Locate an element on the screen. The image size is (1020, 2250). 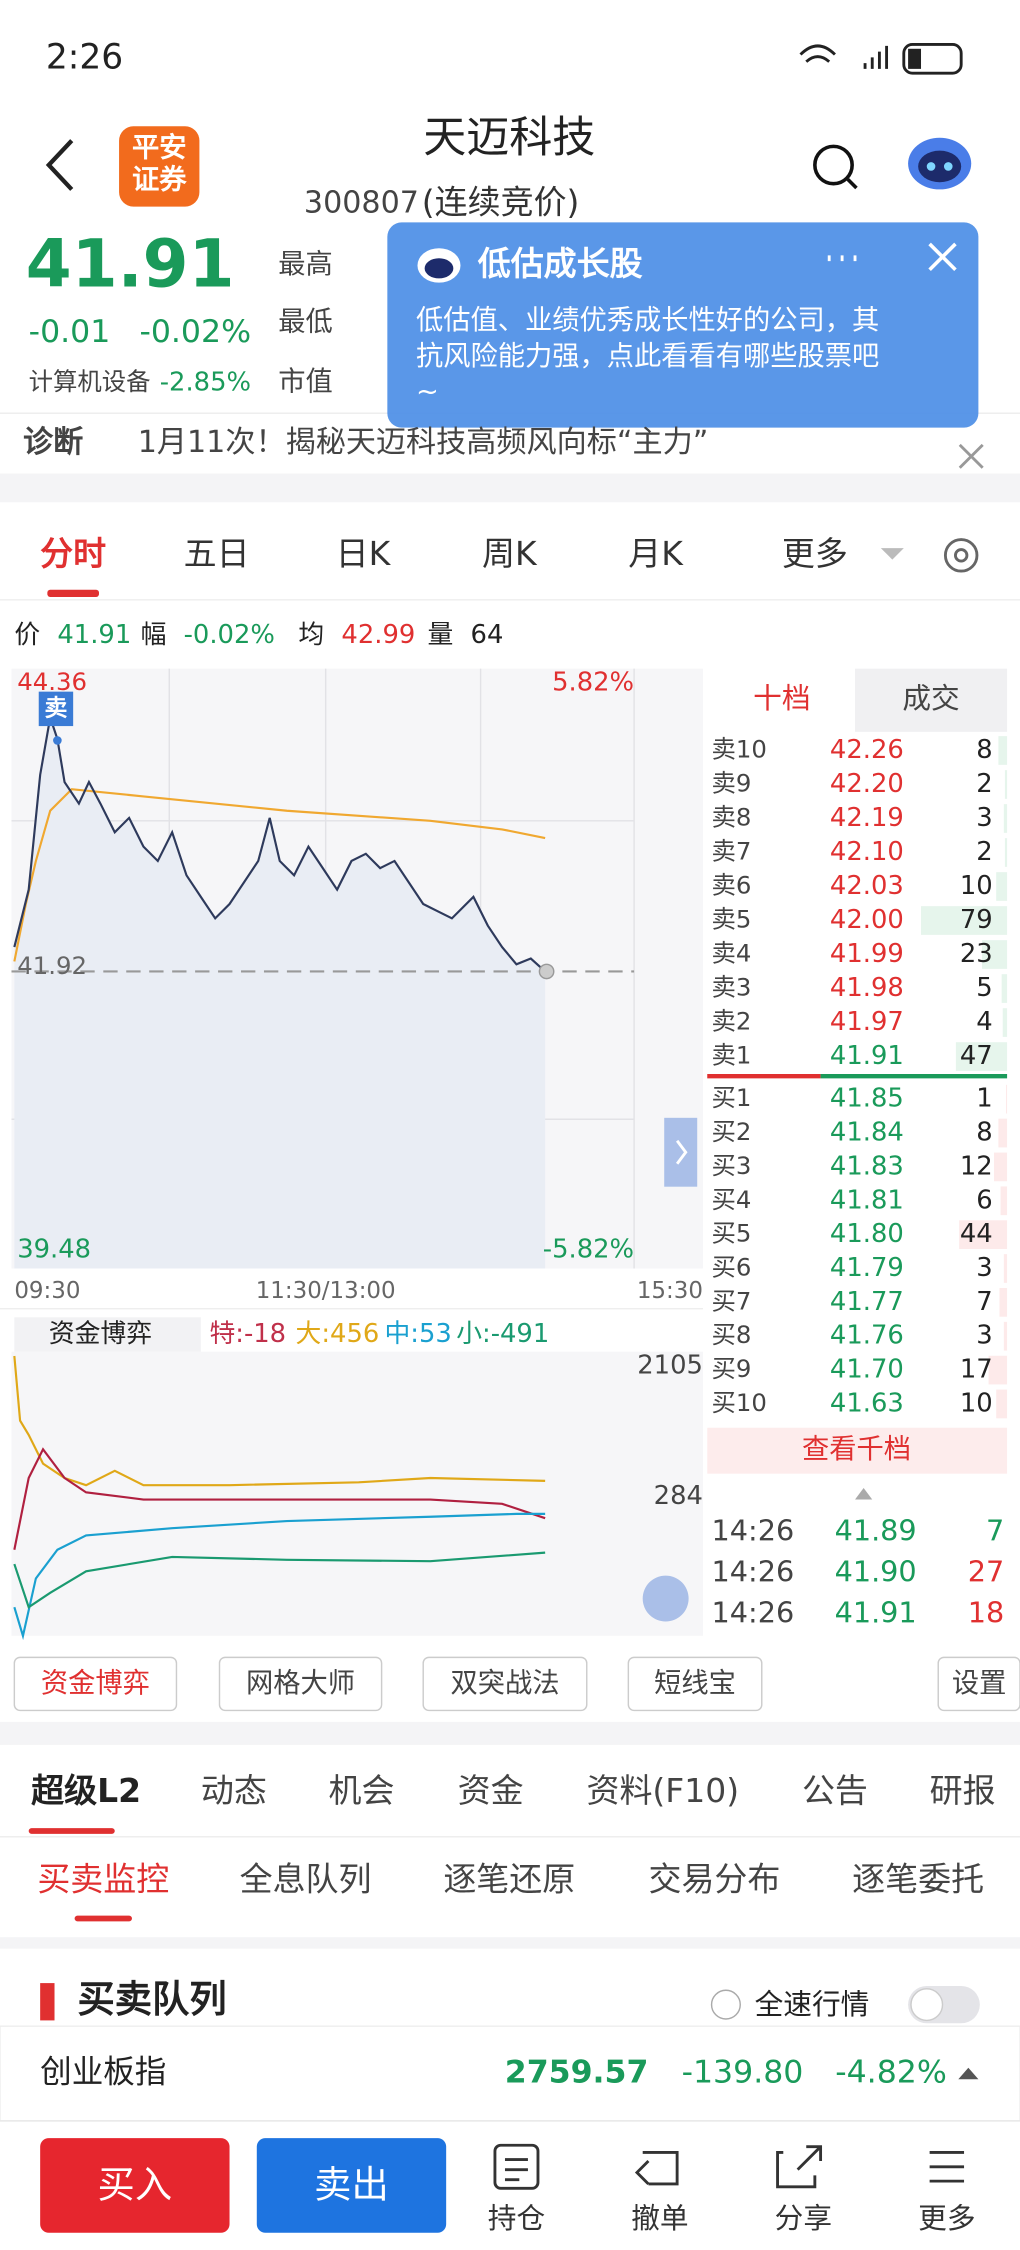
close-diagnosis is located at coordinates (971, 456).